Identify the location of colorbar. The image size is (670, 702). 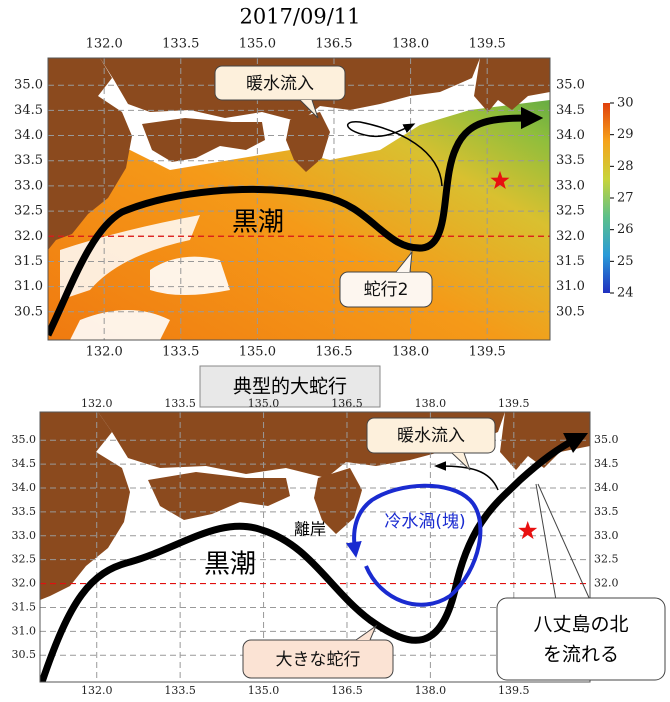
(606, 198).